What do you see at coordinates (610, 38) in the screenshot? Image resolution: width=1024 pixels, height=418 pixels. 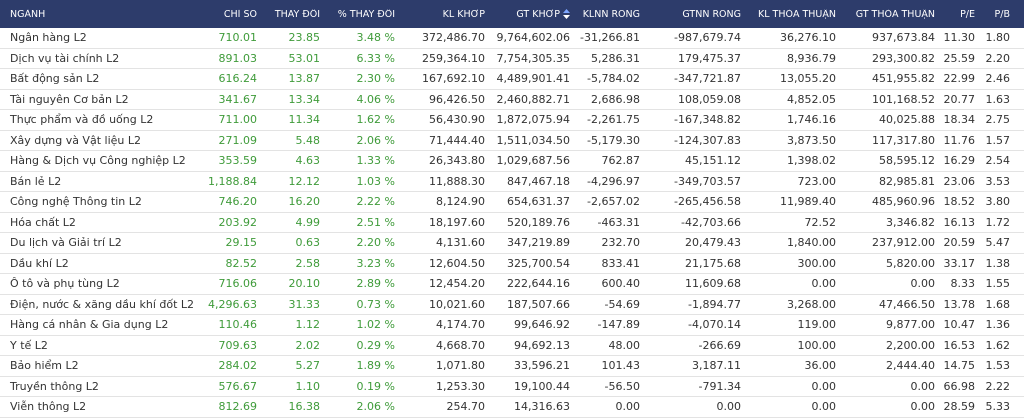 I see `table-cell: -31,266.81` at bounding box center [610, 38].